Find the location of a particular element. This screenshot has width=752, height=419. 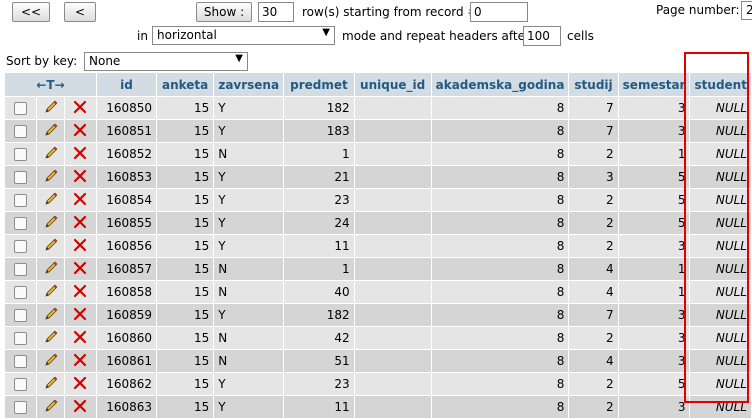

cell-semestar: 3 is located at coordinates (654, 338).